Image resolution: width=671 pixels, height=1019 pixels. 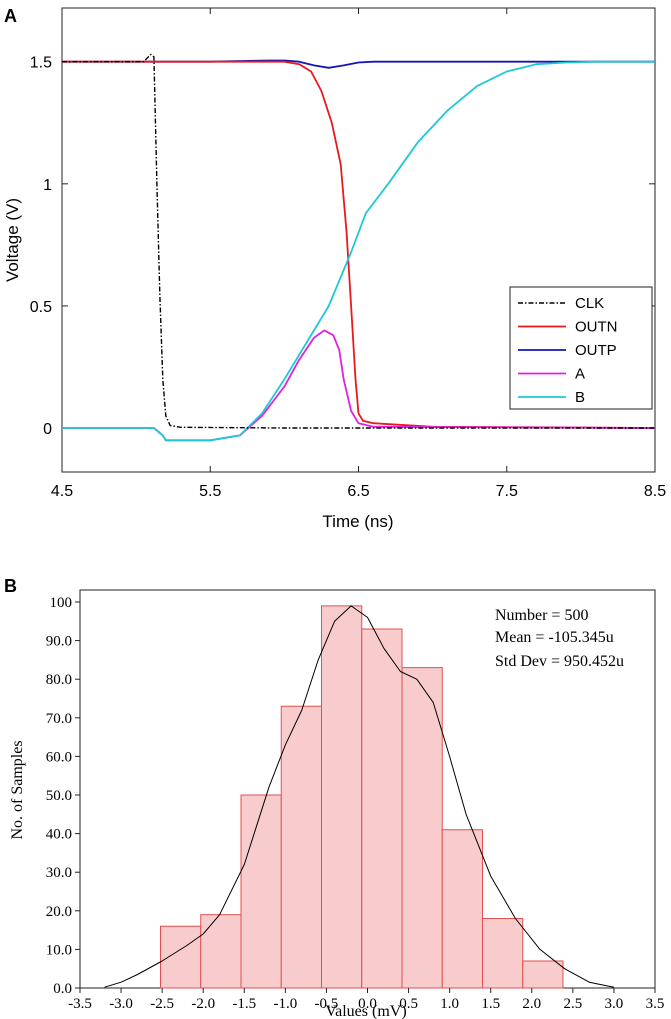 What do you see at coordinates (59, 950) in the screenshot?
I see `y-tick-label: 10.0` at bounding box center [59, 950].